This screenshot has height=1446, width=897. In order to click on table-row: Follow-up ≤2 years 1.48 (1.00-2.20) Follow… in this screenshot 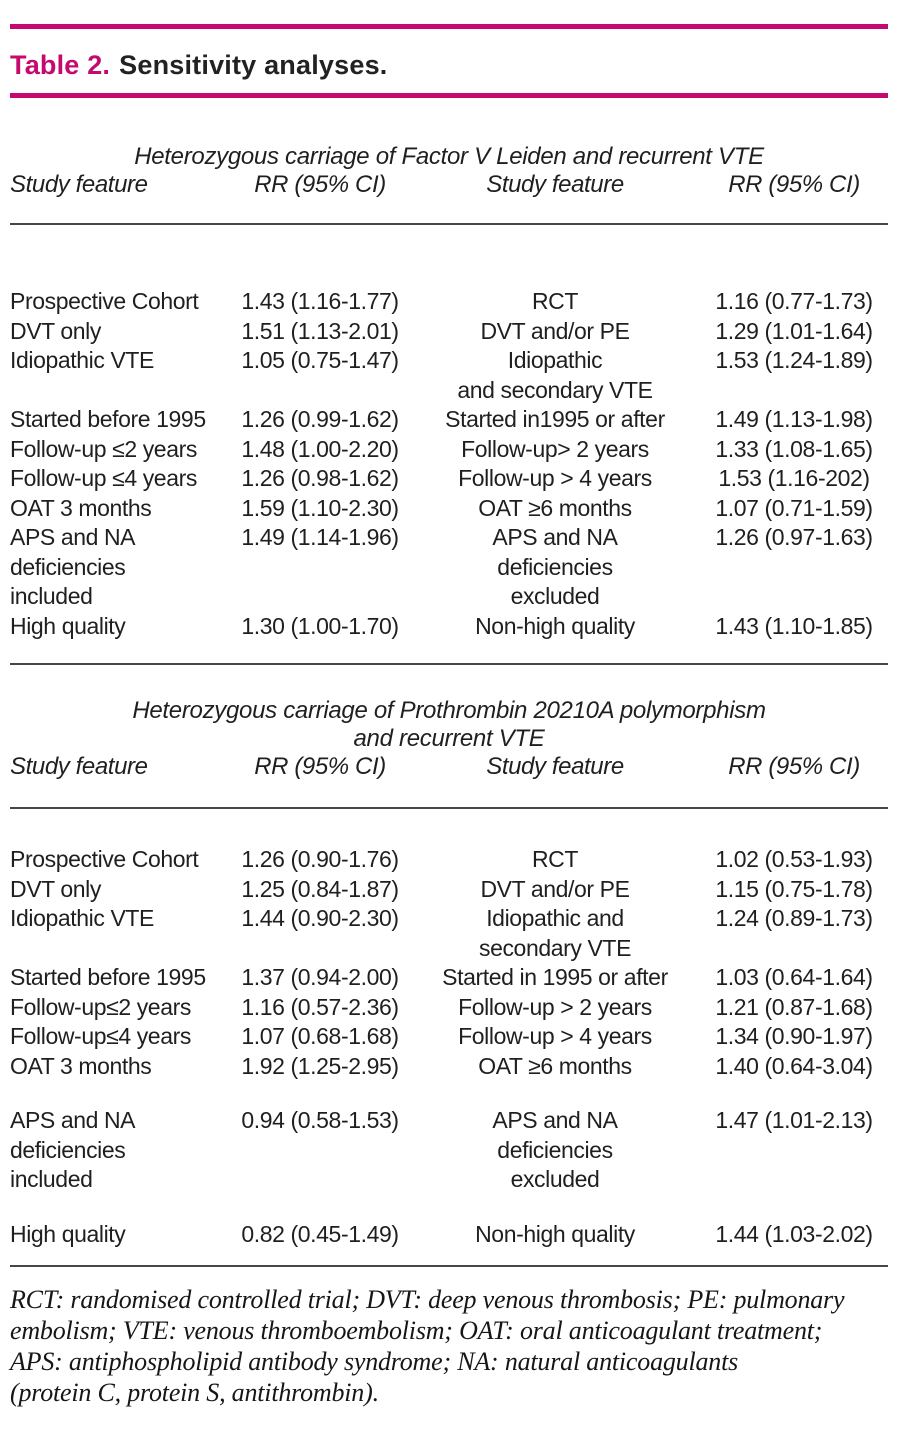, I will do `click(449, 450)`.